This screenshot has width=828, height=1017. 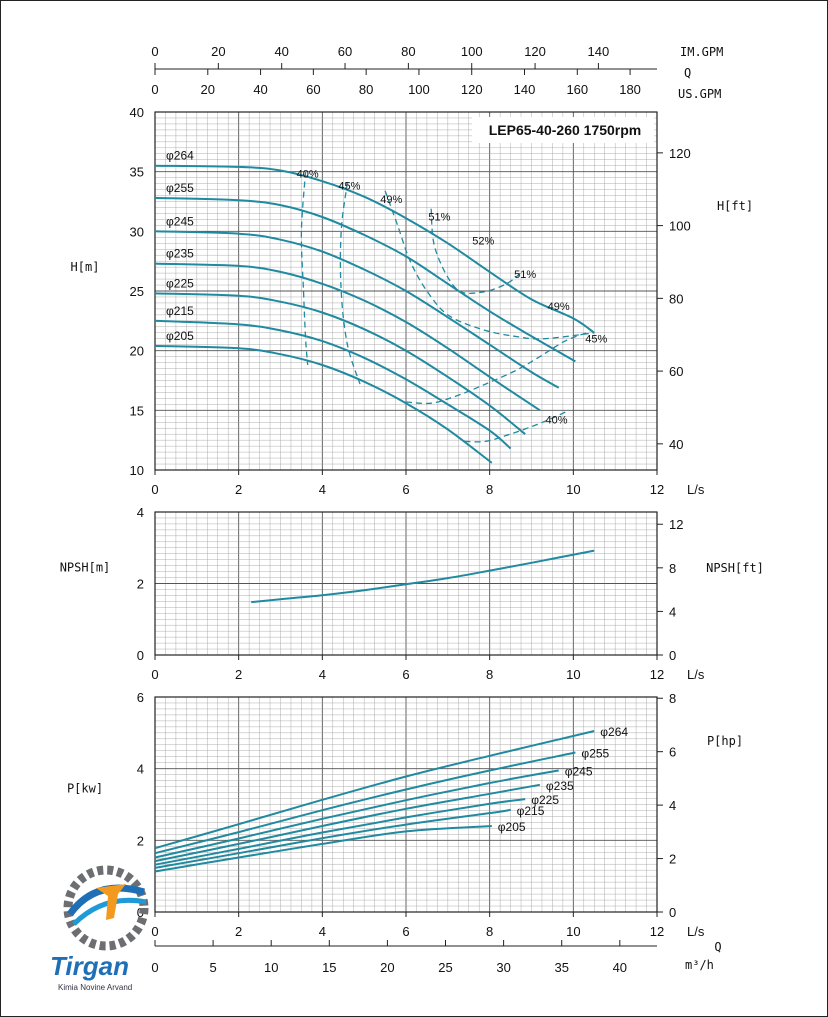 I want to click on m3h-tick-label: 30, so click(x=503, y=967).